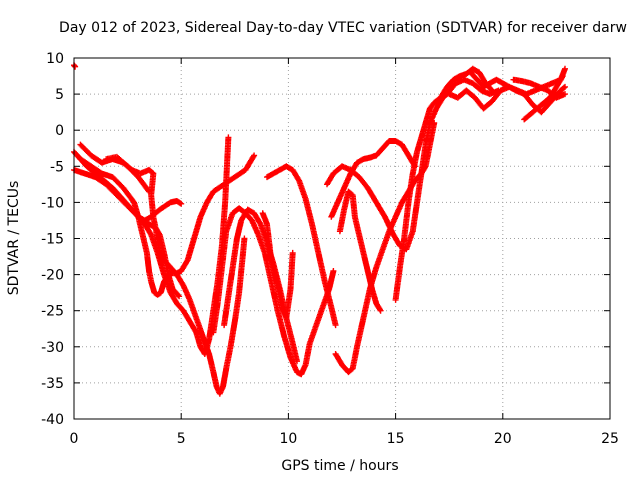  Describe the element at coordinates (74, 439) in the screenshot. I see `x-tick-label: 0` at that location.